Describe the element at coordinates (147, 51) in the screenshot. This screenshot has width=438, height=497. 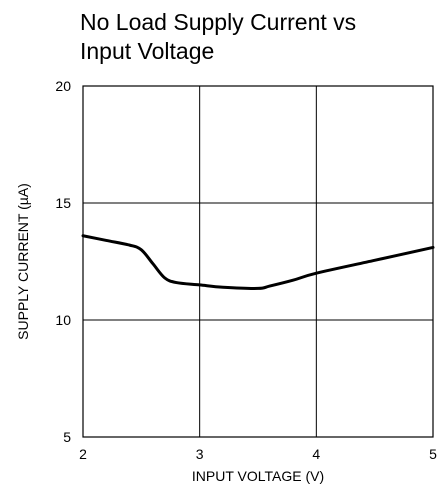
I see `chart-title-line-2: Input Voltage` at that location.